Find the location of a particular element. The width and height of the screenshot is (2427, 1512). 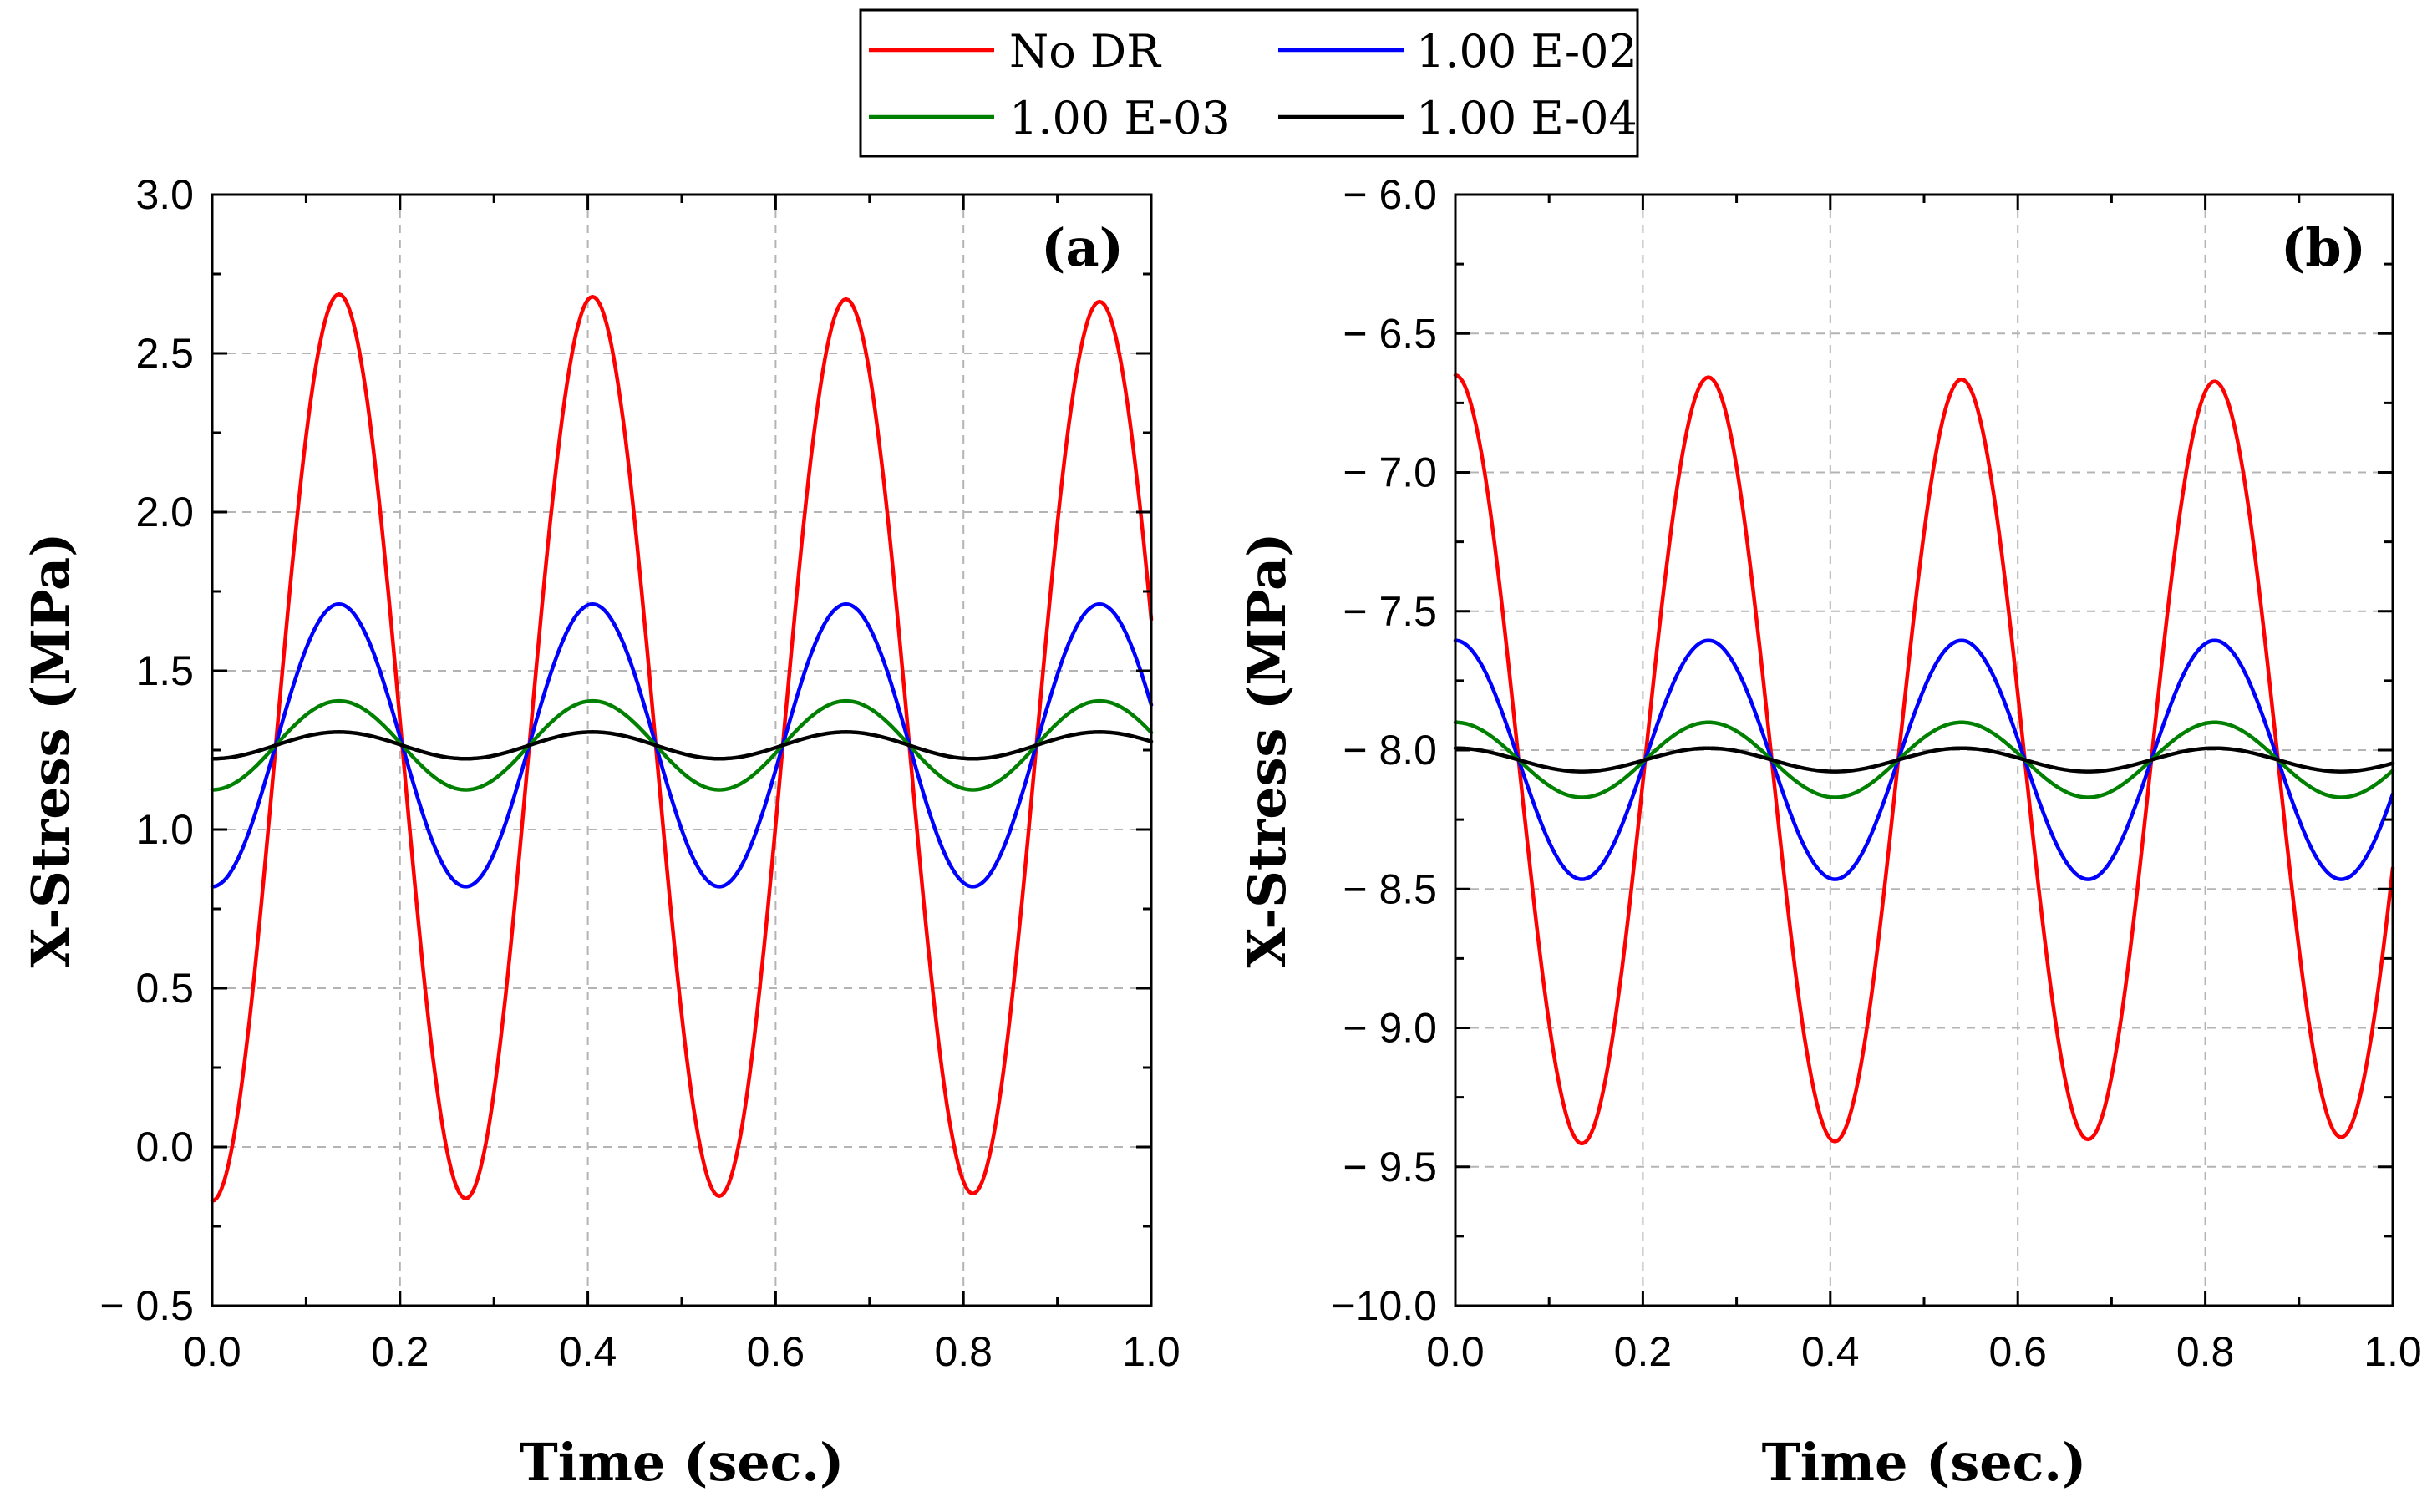

legend-label-1e-04: 1.00 E-04 is located at coordinates (1526, 118).